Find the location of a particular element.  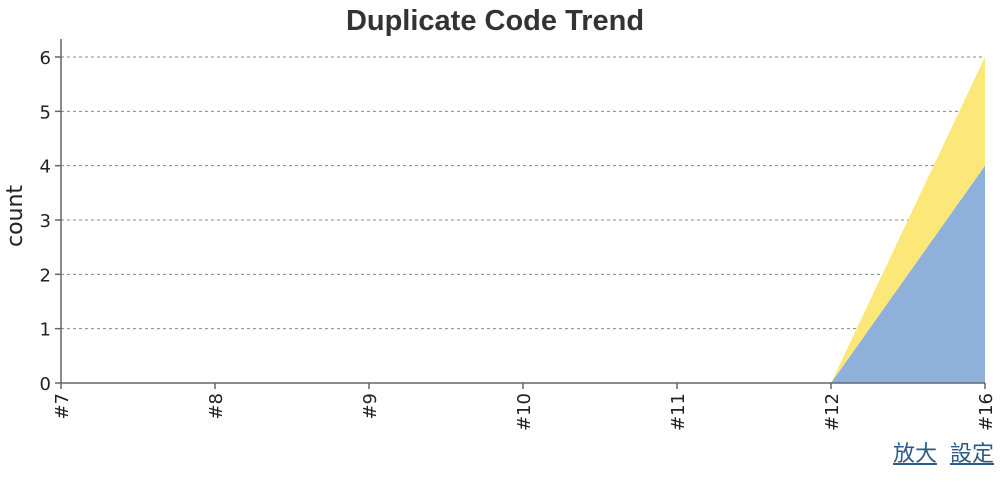

x-tick-label: #12 is located at coordinates (832, 412).